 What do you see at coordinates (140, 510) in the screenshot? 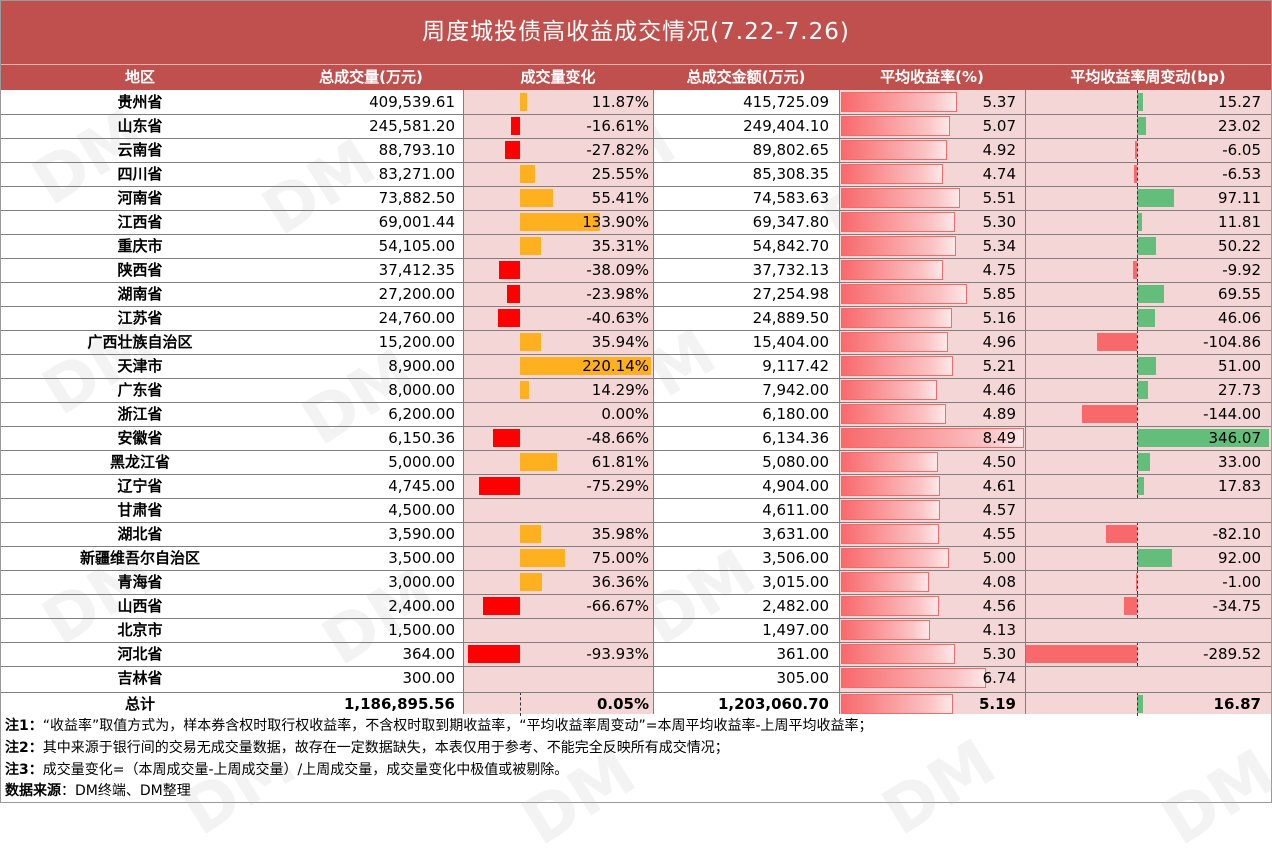
I see `region-cell: 甘肃省` at bounding box center [140, 510].